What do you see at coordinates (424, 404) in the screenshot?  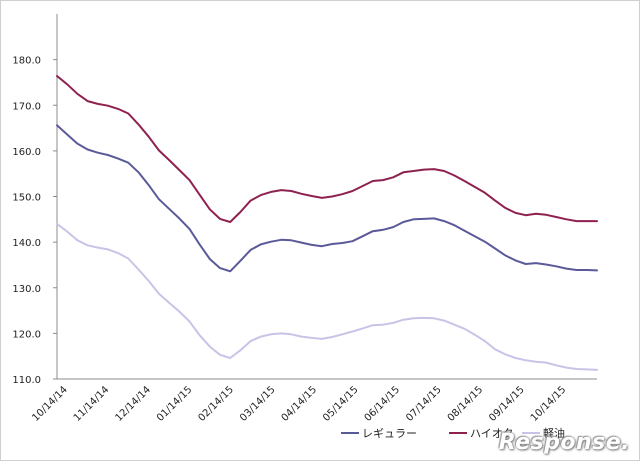 I see `x-tick-label: 07/14/15` at bounding box center [424, 404].